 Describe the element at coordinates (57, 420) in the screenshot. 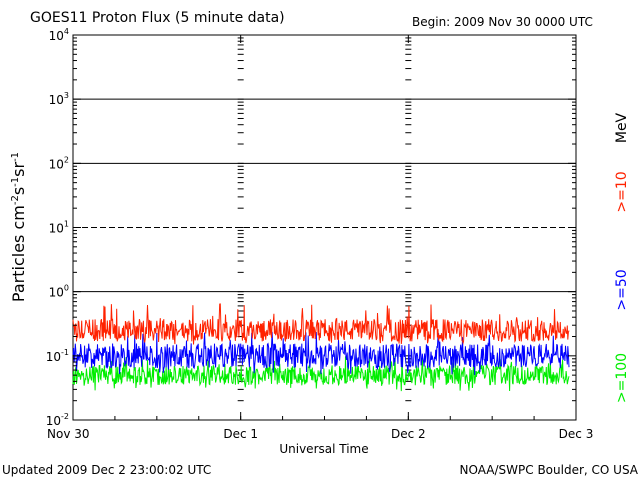

I see `y-tick-label: 10⁻²` at that location.